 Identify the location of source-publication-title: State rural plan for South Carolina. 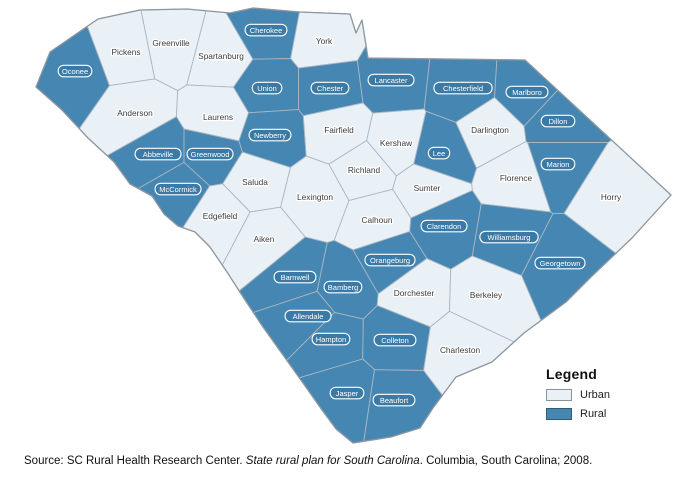
(332, 461).